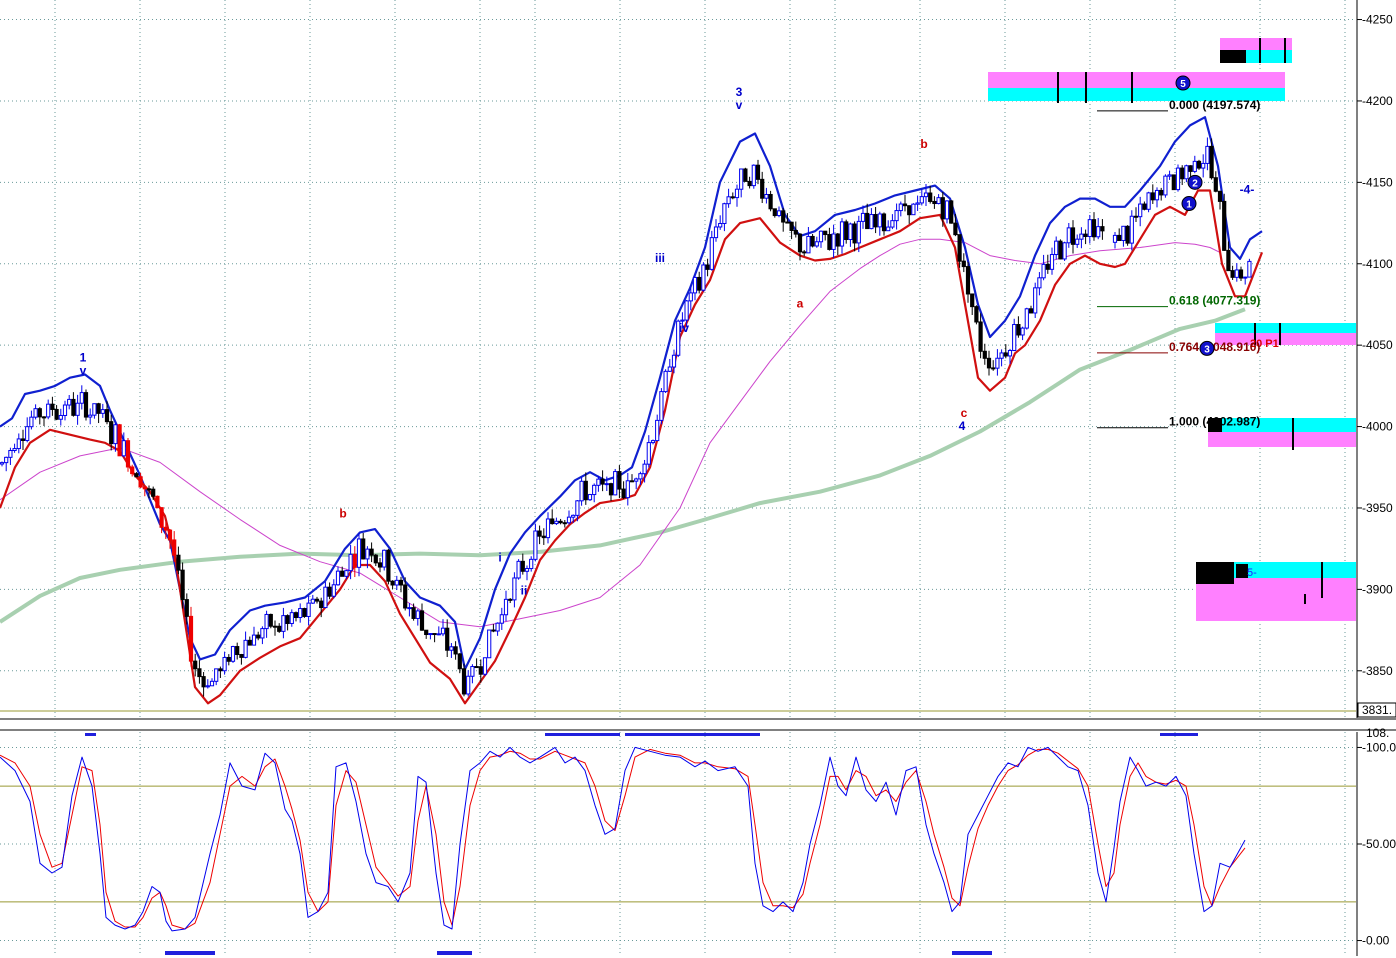  Describe the element at coordinates (962, 426) in the screenshot. I see `wave-label: 4` at that location.